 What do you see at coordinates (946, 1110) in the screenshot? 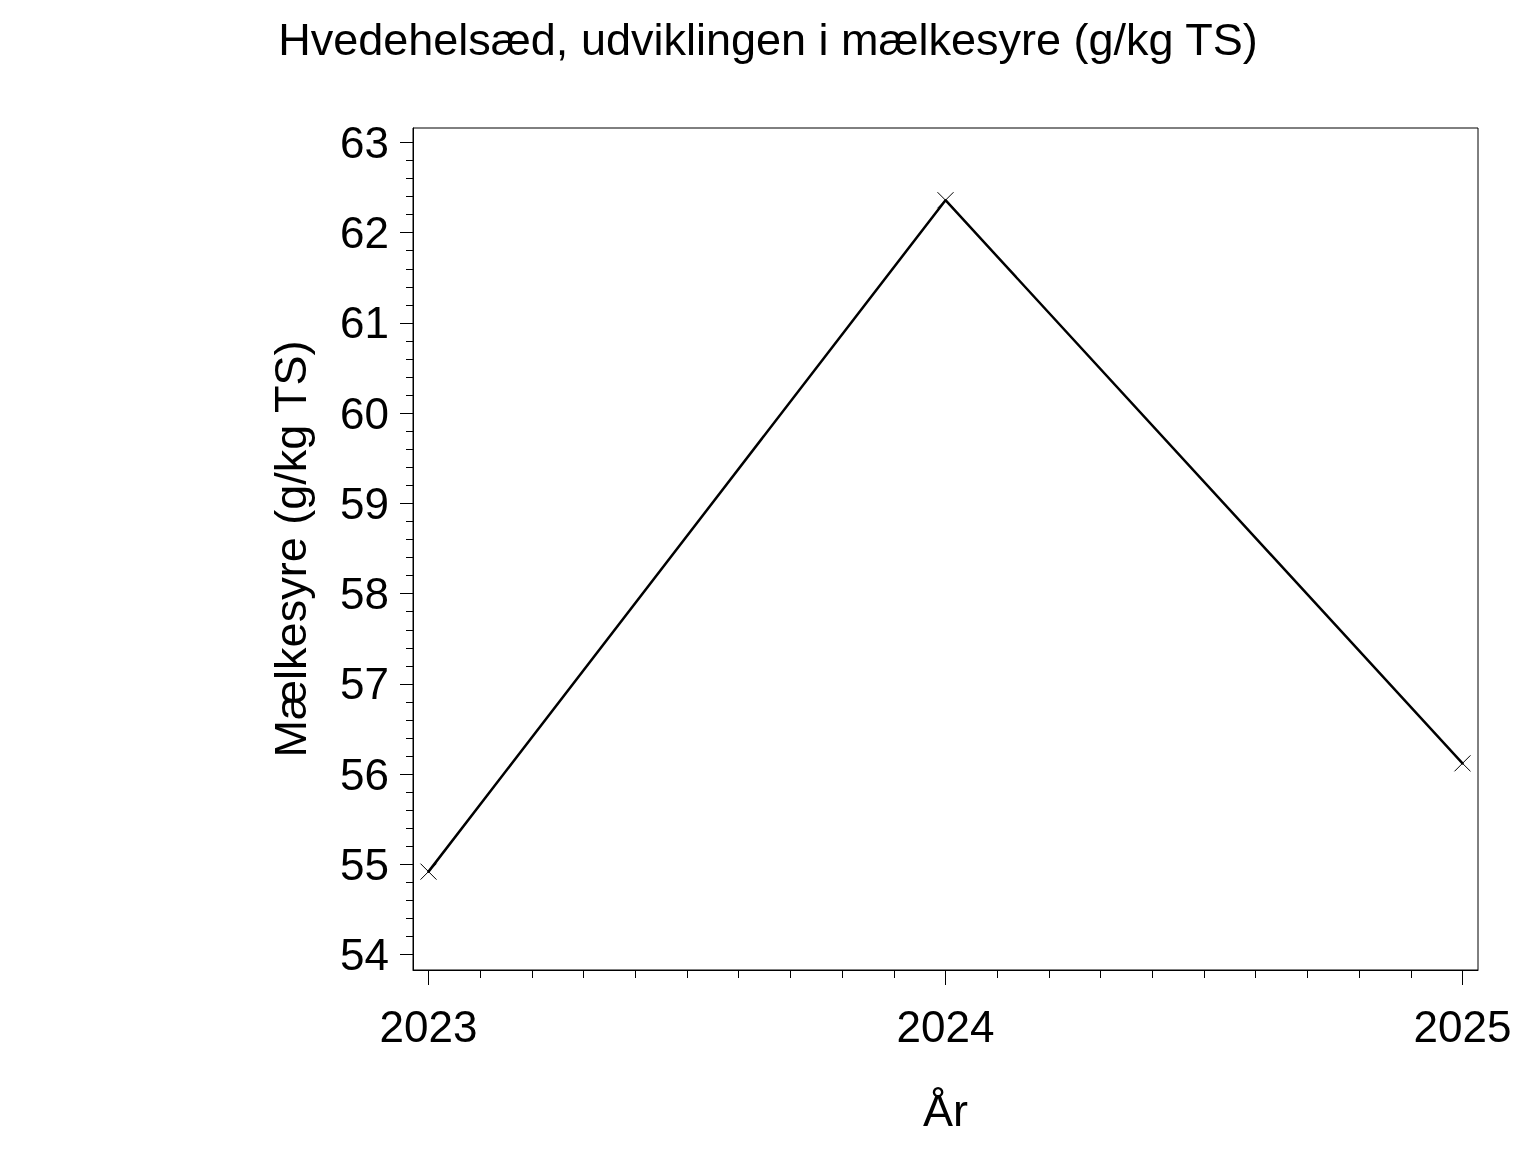
I see `x-axis-title: År` at bounding box center [946, 1110].